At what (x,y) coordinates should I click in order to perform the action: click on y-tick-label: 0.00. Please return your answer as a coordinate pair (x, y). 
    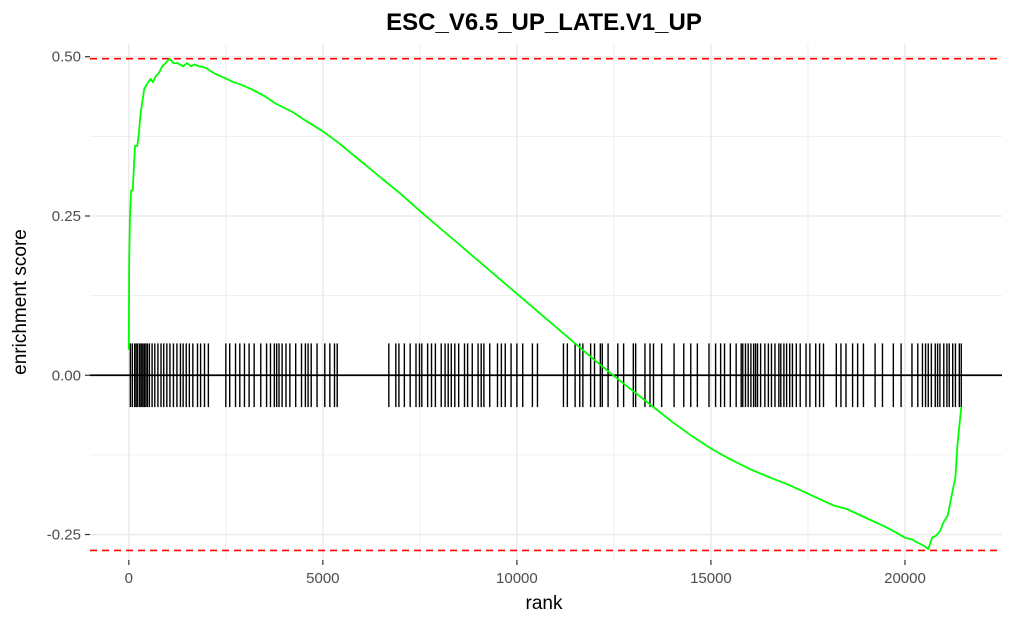
    Looking at the image, I should click on (66, 375).